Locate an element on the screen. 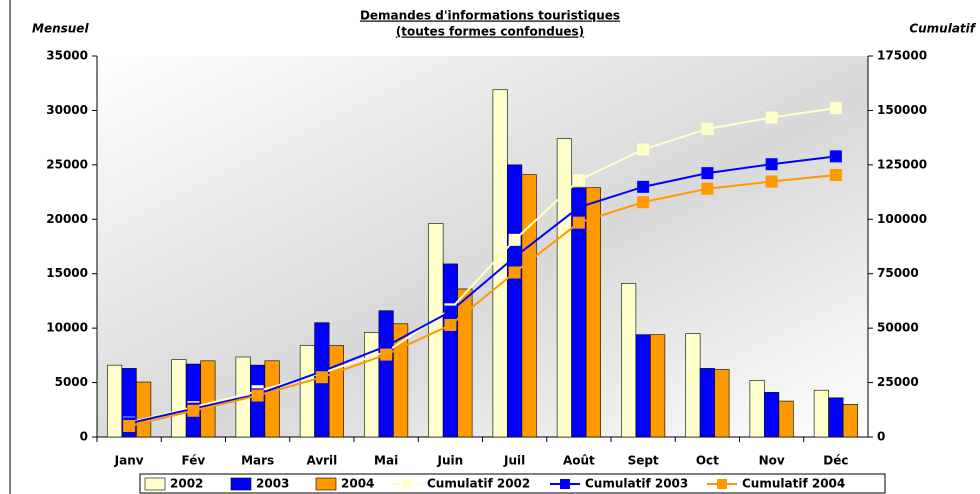 The height and width of the screenshot is (494, 980). chart-title: Demandes d'informations touristiques is located at coordinates (490, 16).